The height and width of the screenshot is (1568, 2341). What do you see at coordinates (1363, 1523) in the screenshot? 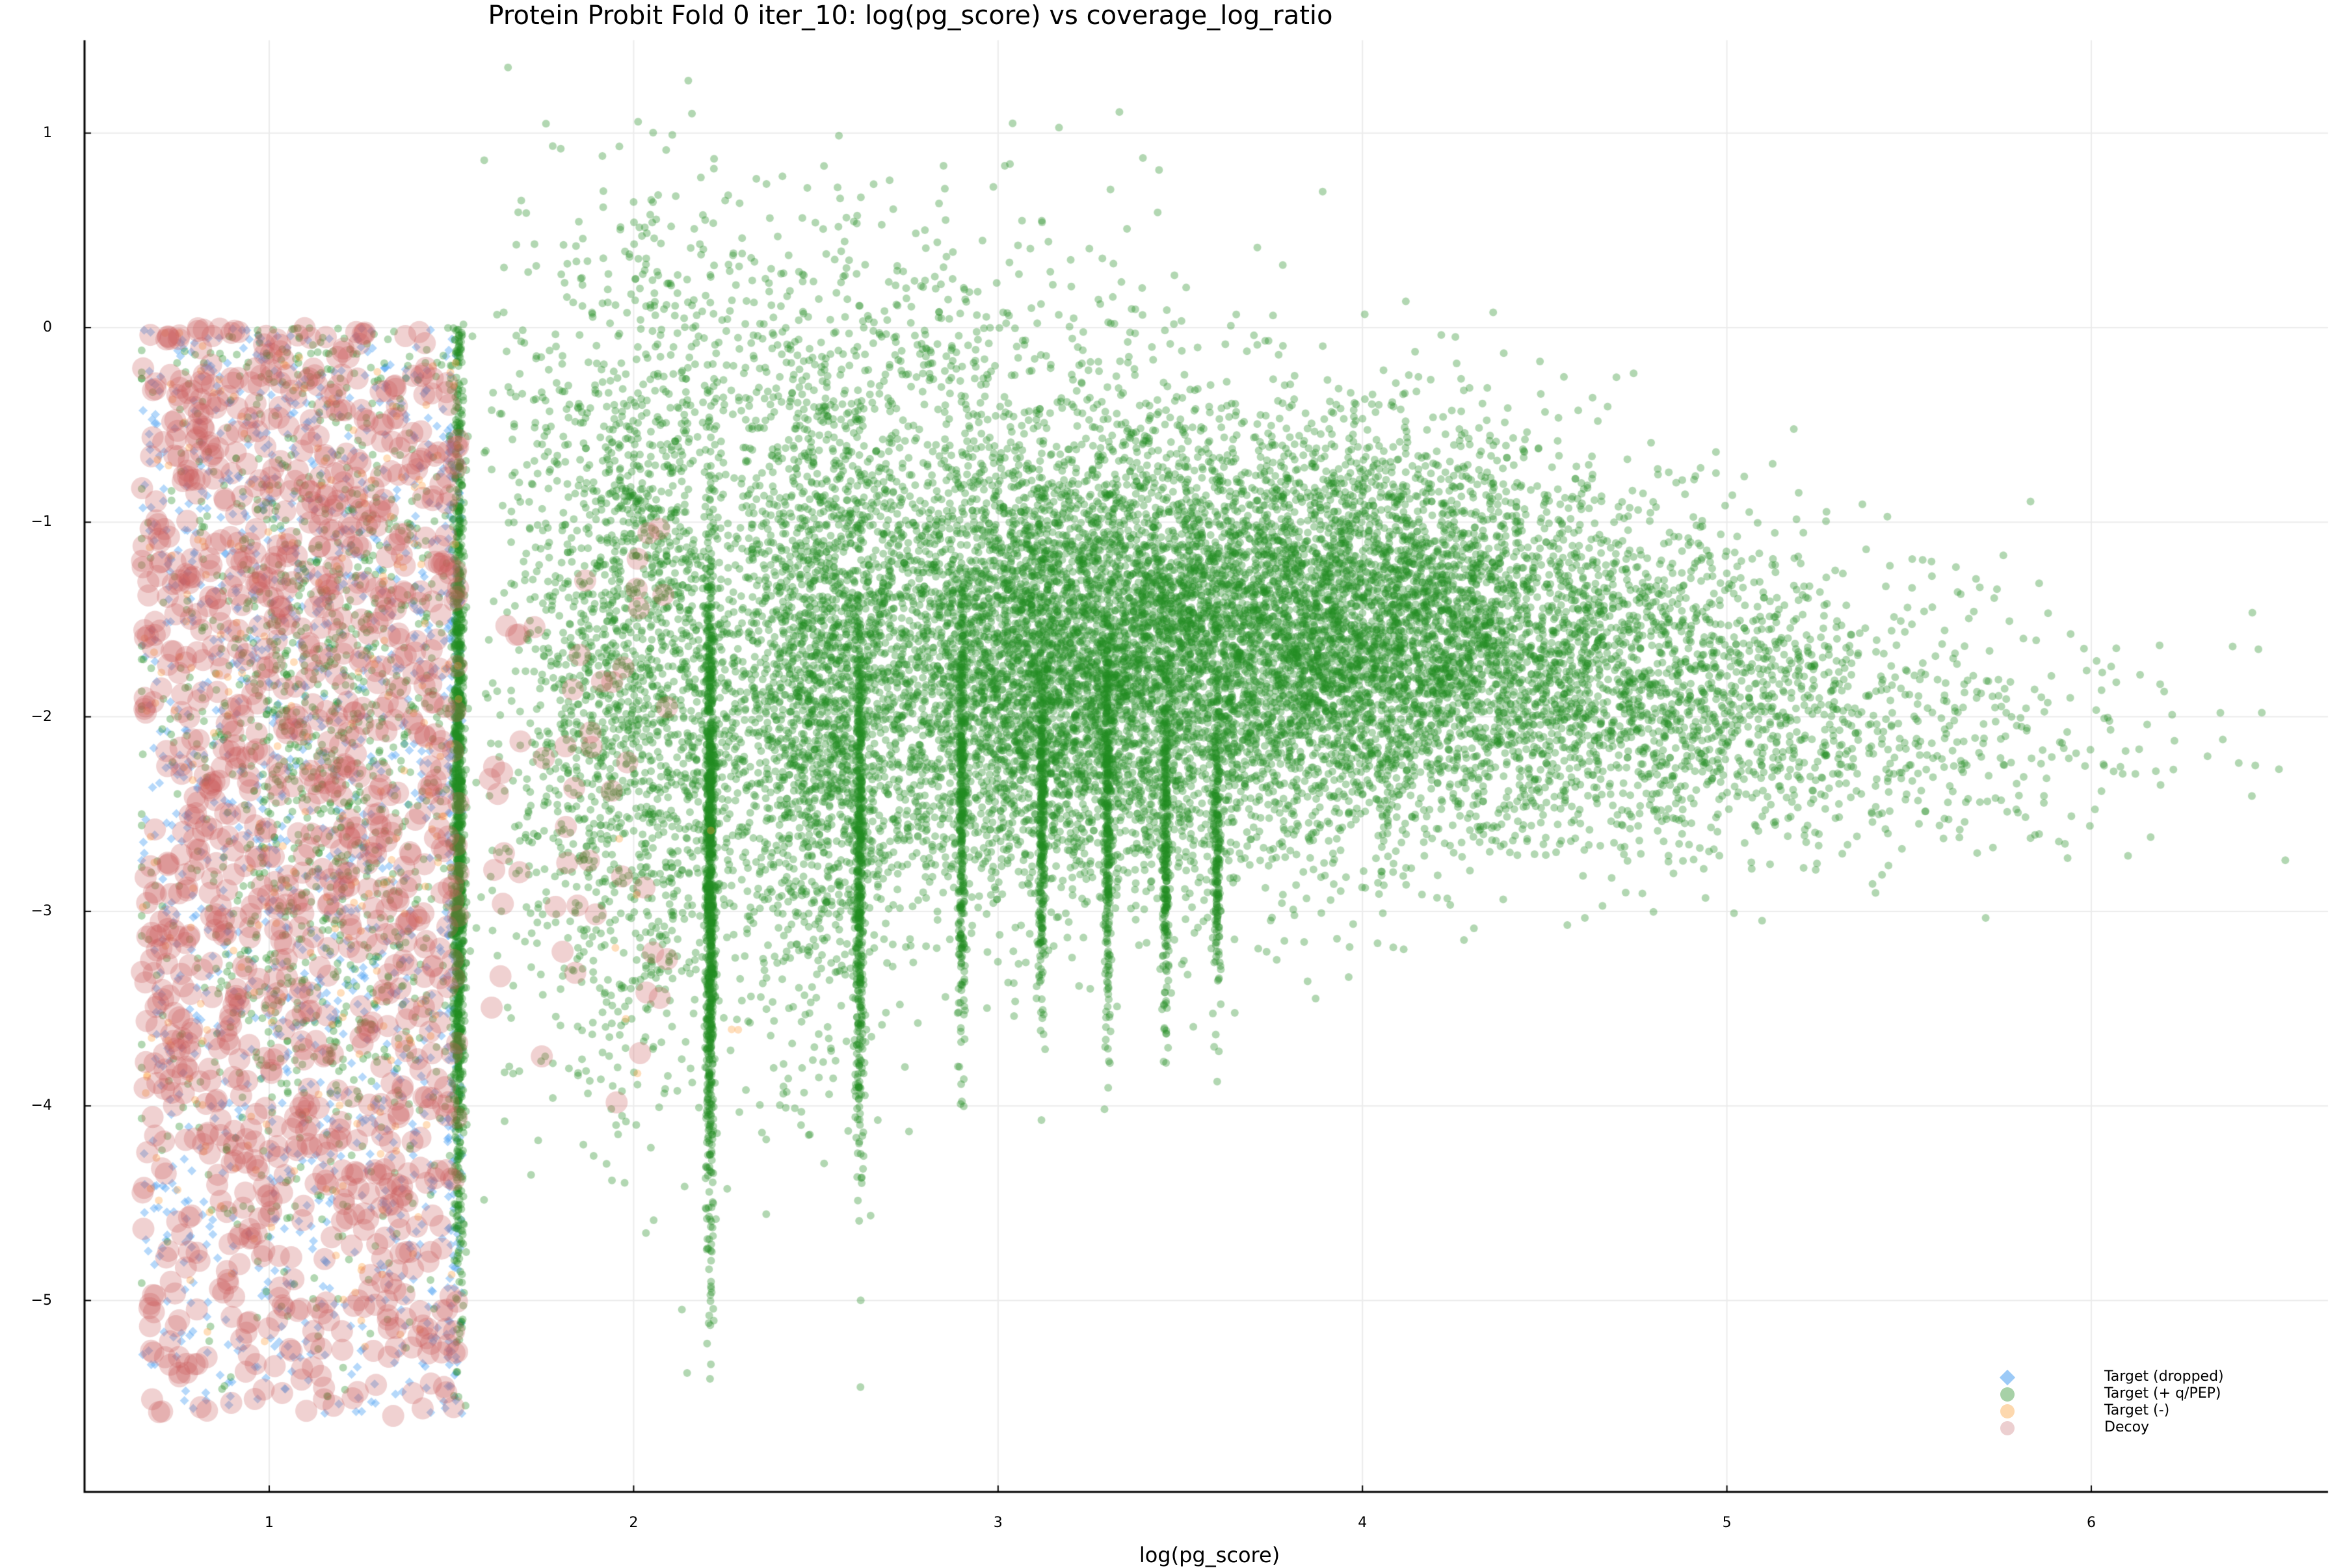
I see `x-tick-label: 4` at bounding box center [1363, 1523].